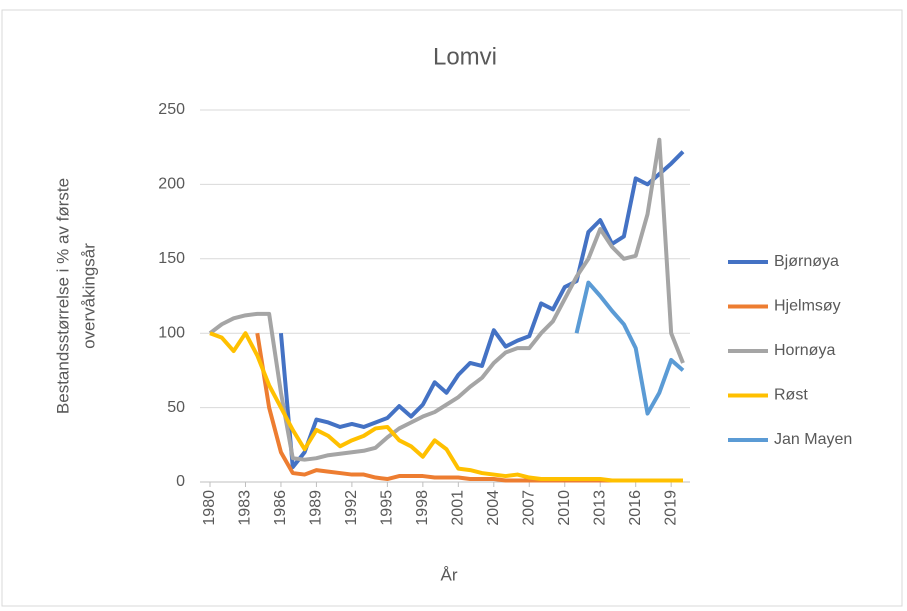 This screenshot has width=907, height=611. What do you see at coordinates (176, 407) in the screenshot?
I see `y-tick-label: 50` at bounding box center [176, 407].